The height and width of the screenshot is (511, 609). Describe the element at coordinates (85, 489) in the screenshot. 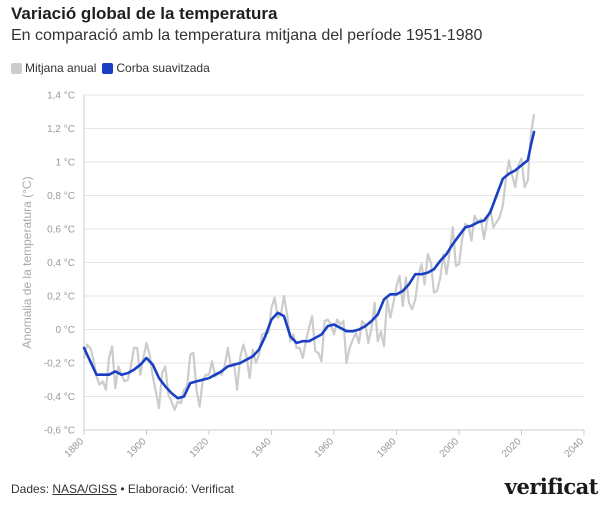

I see `source-link: NASA/GISS` at that location.